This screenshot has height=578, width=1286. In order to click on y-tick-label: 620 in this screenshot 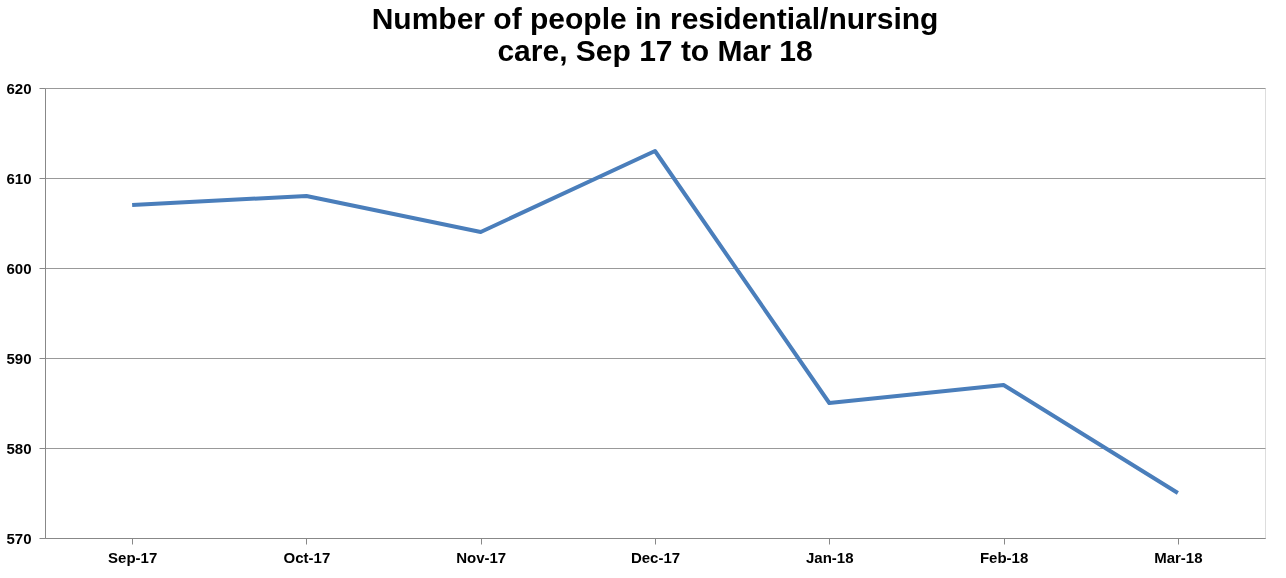, I will do `click(19, 88)`.